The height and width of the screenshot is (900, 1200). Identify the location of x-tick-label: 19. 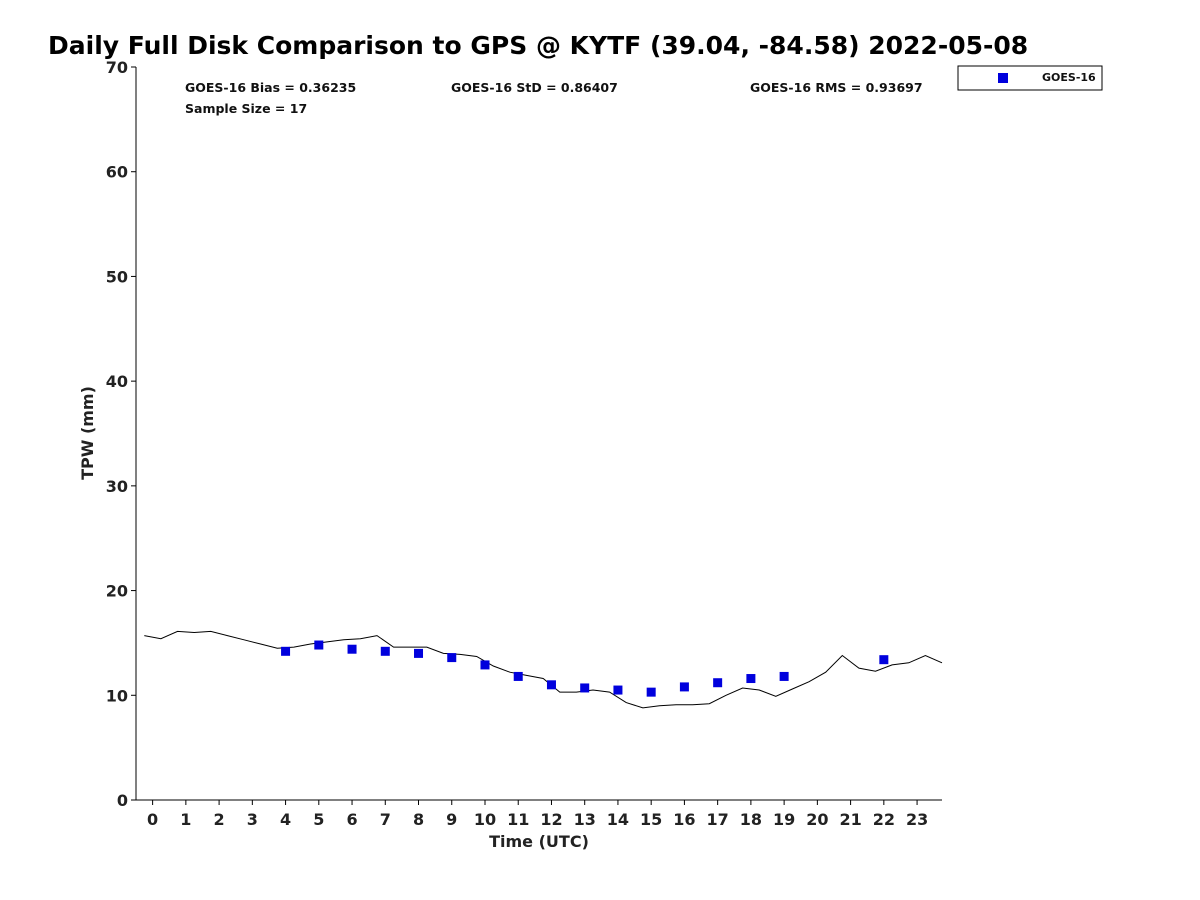
(784, 819).